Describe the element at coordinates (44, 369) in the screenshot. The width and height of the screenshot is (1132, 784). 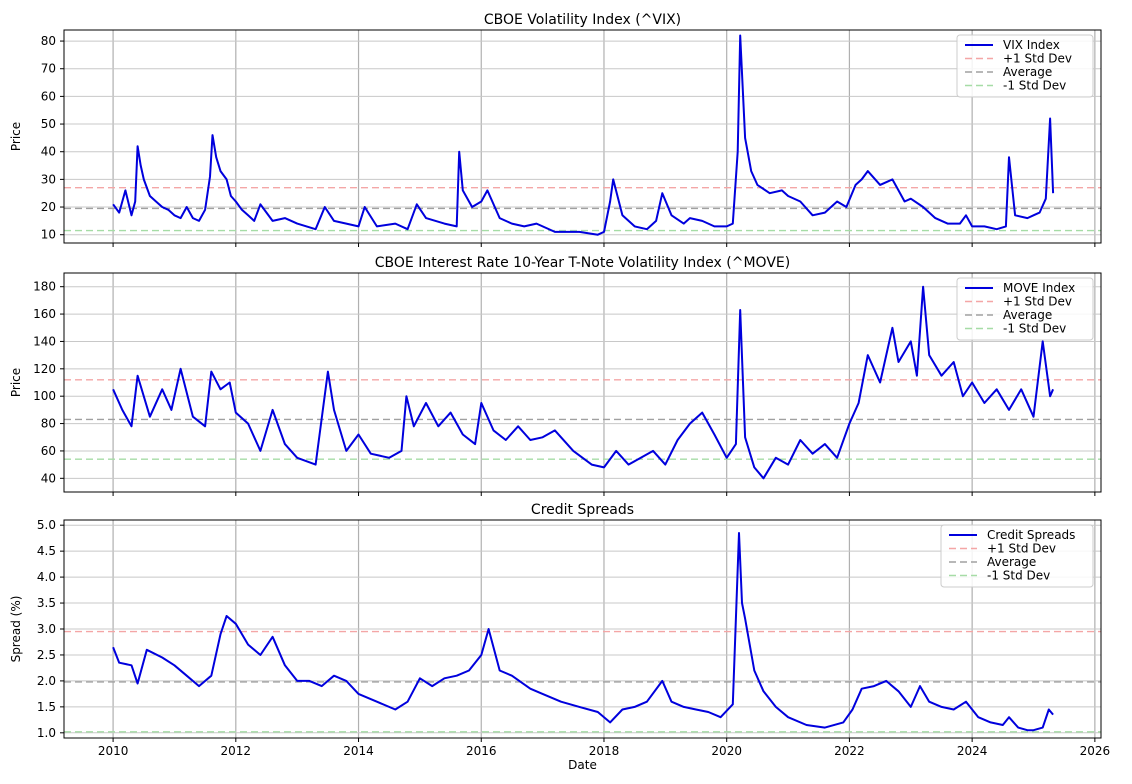
I see `move-ytick-label: 120` at that location.